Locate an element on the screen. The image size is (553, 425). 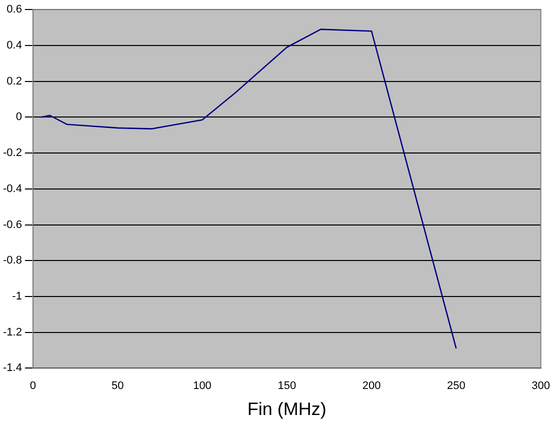
x-tick-label: 150 is located at coordinates (287, 386).